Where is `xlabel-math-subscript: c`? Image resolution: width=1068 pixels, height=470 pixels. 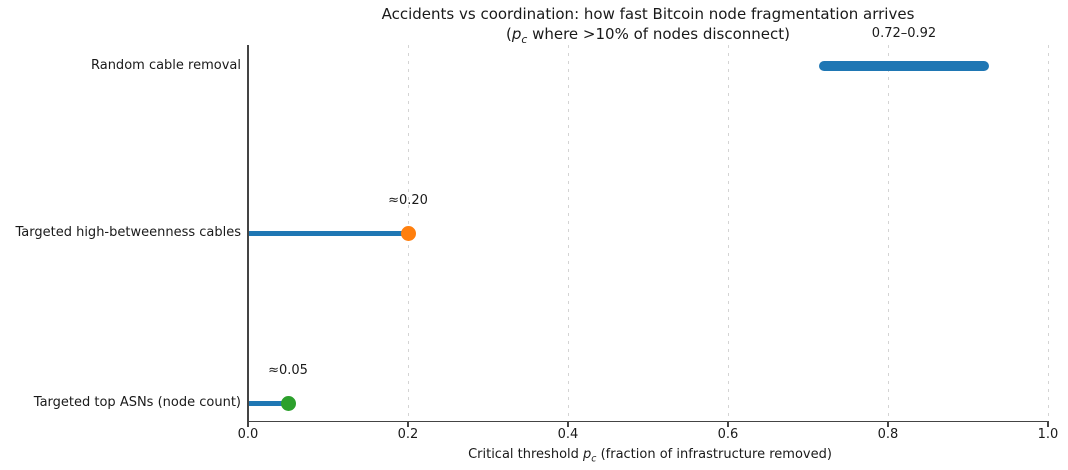
xlabel-math-subscript: c is located at coordinates (594, 459).